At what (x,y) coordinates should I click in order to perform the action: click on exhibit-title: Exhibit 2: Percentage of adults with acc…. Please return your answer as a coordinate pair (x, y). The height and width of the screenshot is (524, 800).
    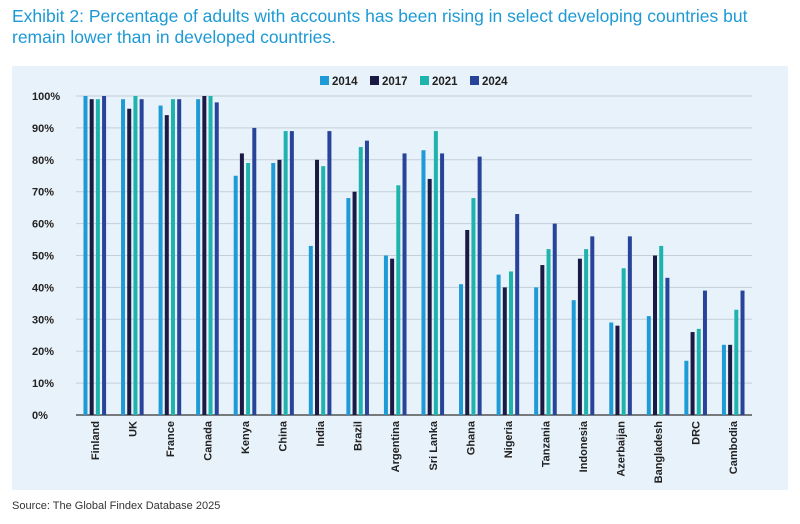
    Looking at the image, I should click on (380, 26).